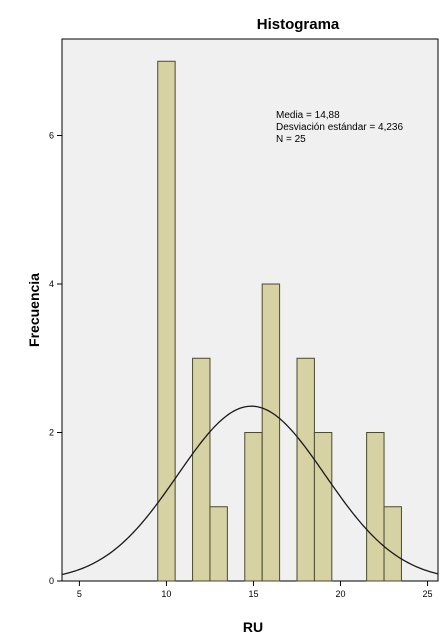  Describe the element at coordinates (428, 594) in the screenshot. I see `x-tick-label-25: 25` at that location.